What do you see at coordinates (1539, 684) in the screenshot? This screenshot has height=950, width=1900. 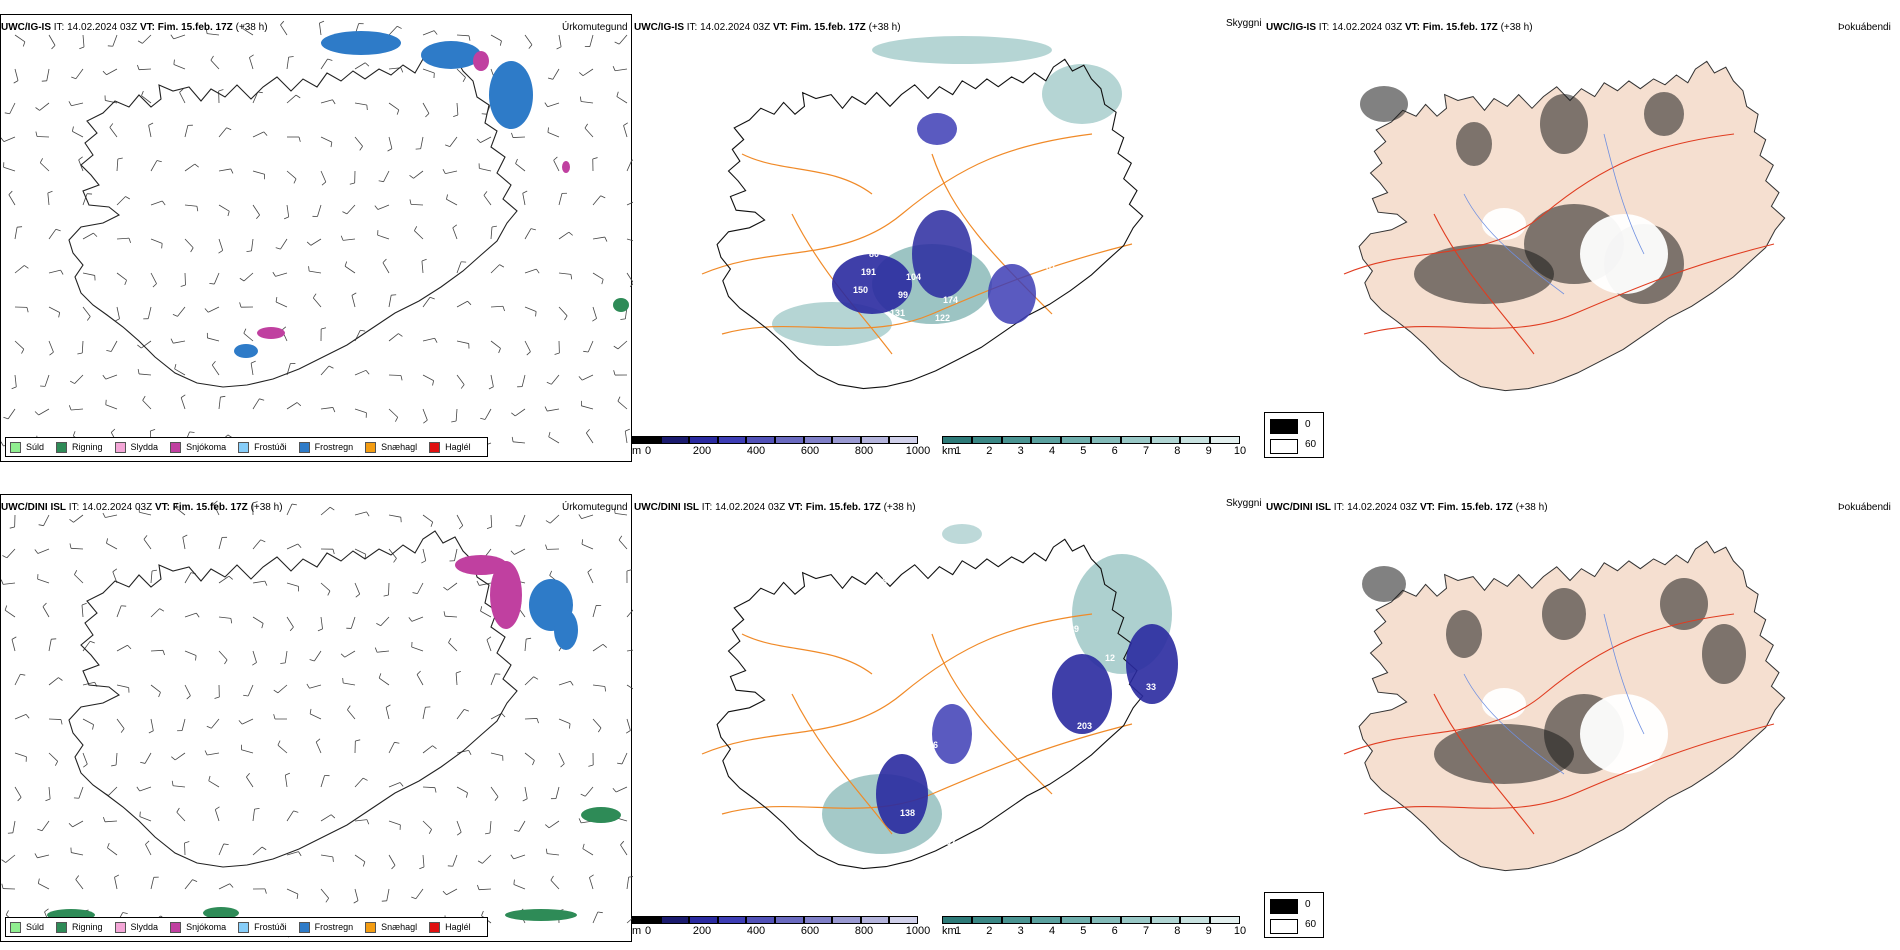 I see `road` at bounding box center [1539, 684].